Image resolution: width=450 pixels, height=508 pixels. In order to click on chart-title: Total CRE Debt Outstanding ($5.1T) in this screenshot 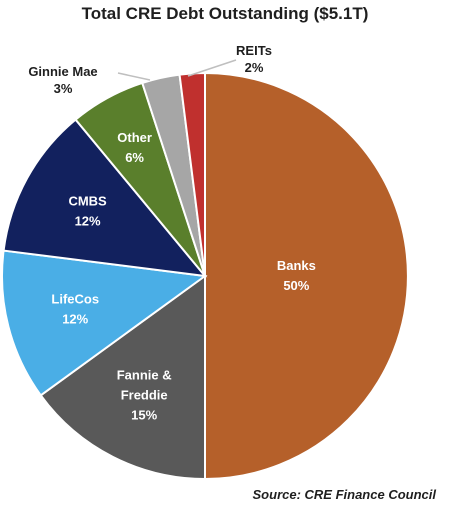, I will do `click(225, 13)`.